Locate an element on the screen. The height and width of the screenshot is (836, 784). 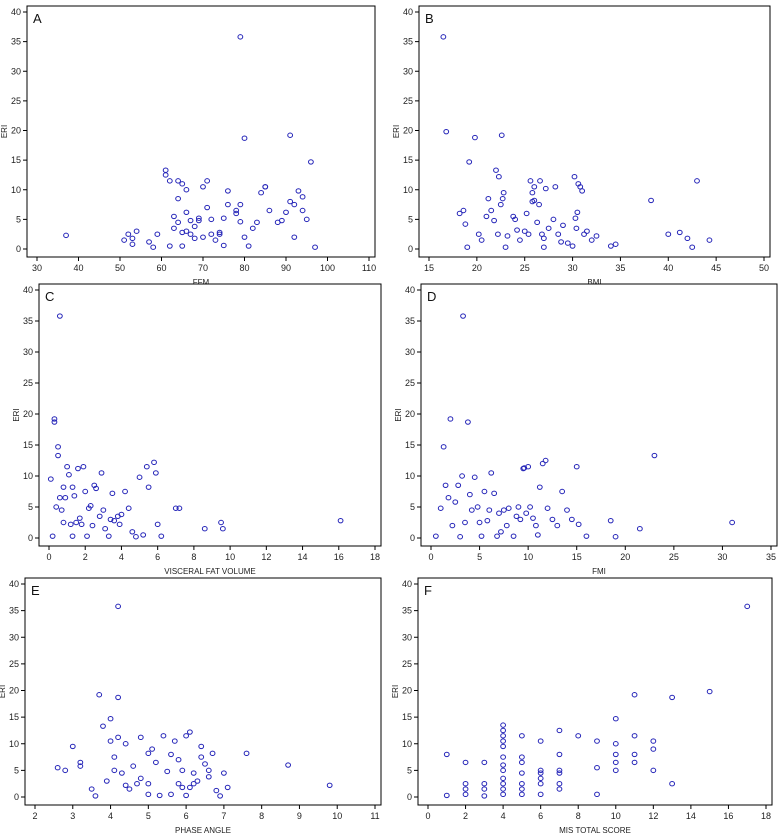
x-tick-label: 40 is located at coordinates (668, 268).